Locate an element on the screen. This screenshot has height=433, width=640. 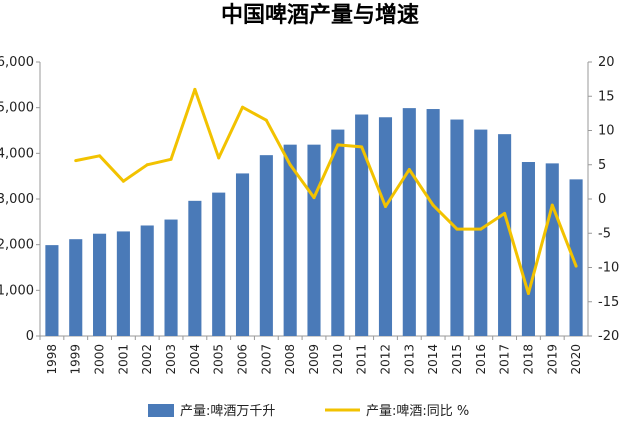
legend-bar-label: 产量:啤酒万千升 is located at coordinates (227, 411).